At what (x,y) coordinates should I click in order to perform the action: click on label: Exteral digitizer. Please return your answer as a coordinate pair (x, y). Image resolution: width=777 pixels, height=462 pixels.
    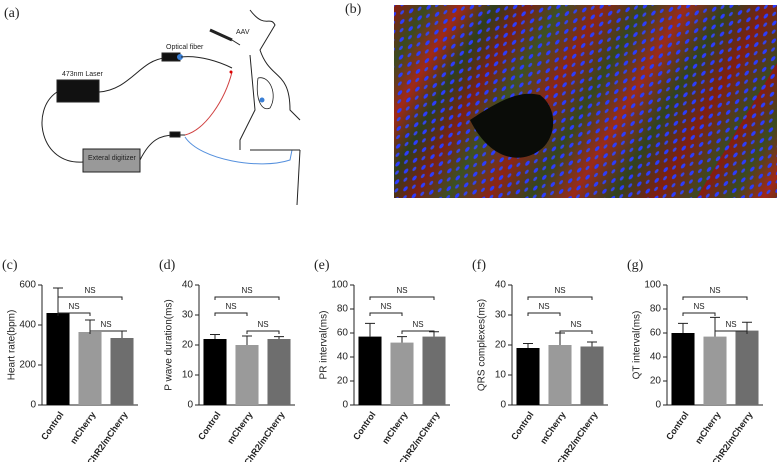
    Looking at the image, I should click on (112, 158).